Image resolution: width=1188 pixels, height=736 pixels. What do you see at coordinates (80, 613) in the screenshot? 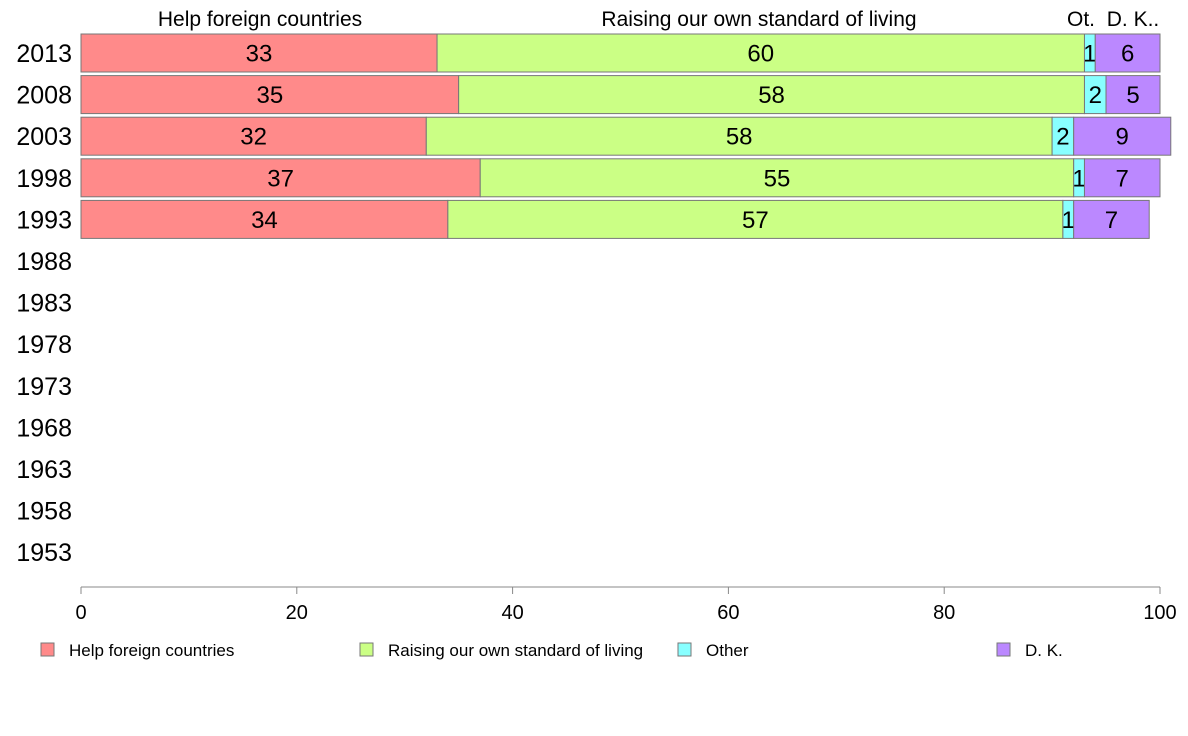
I see `x-tick-label: 0` at bounding box center [80, 613].